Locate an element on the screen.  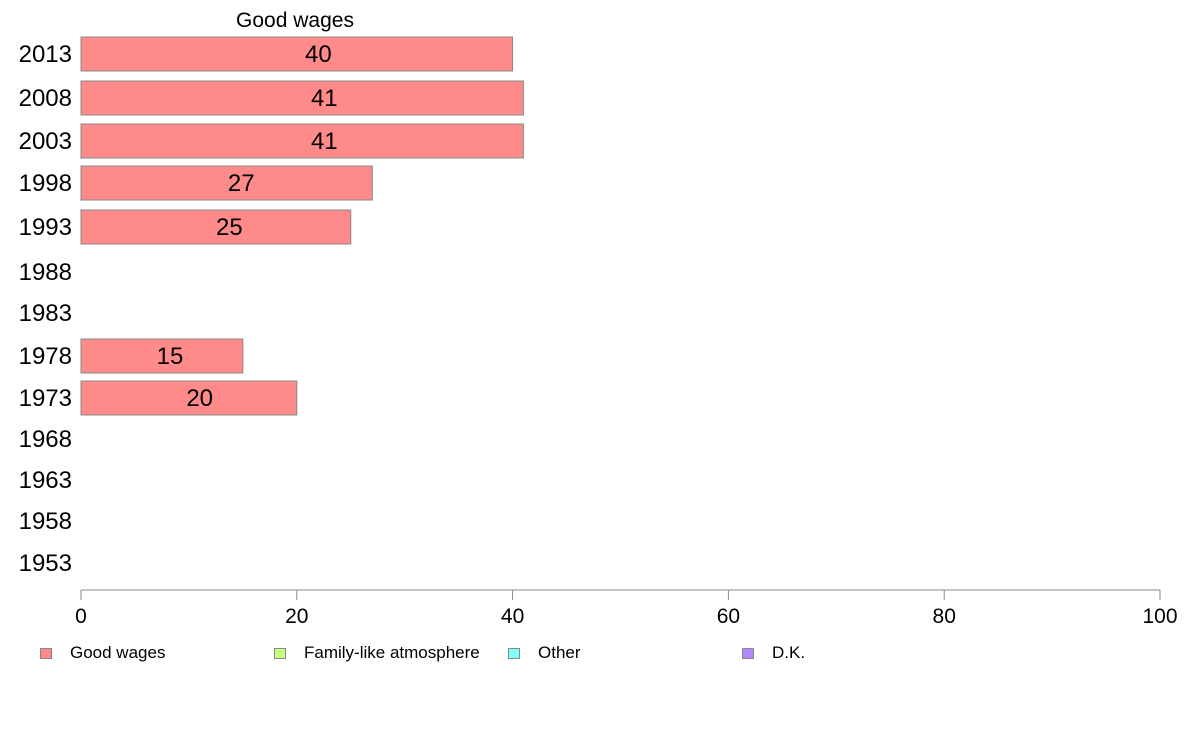
x-tick-label-100: 100 is located at coordinates (1159, 616).